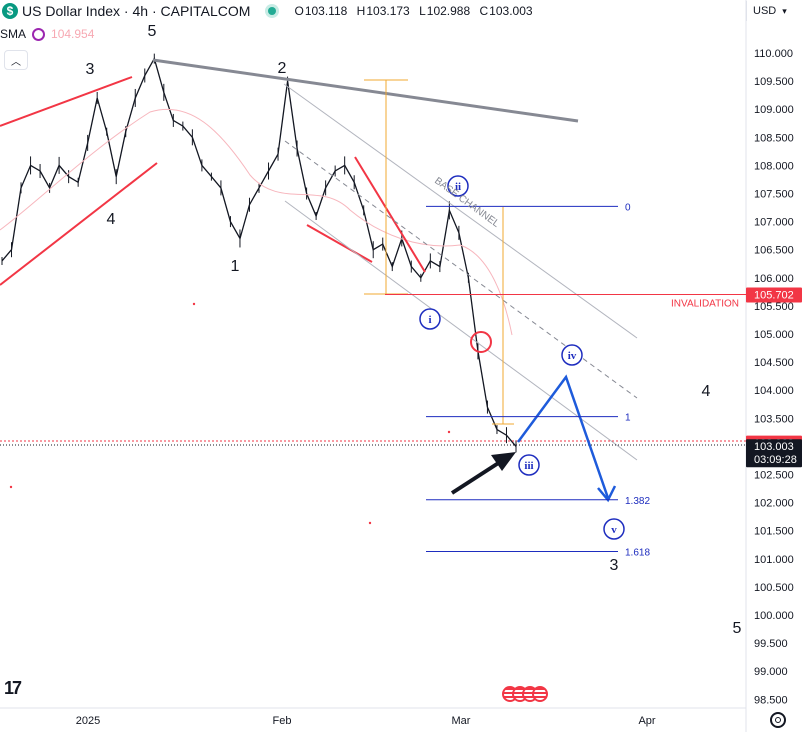 The image size is (802, 732). I want to click on indicator-value: 104.954, so click(73, 34).